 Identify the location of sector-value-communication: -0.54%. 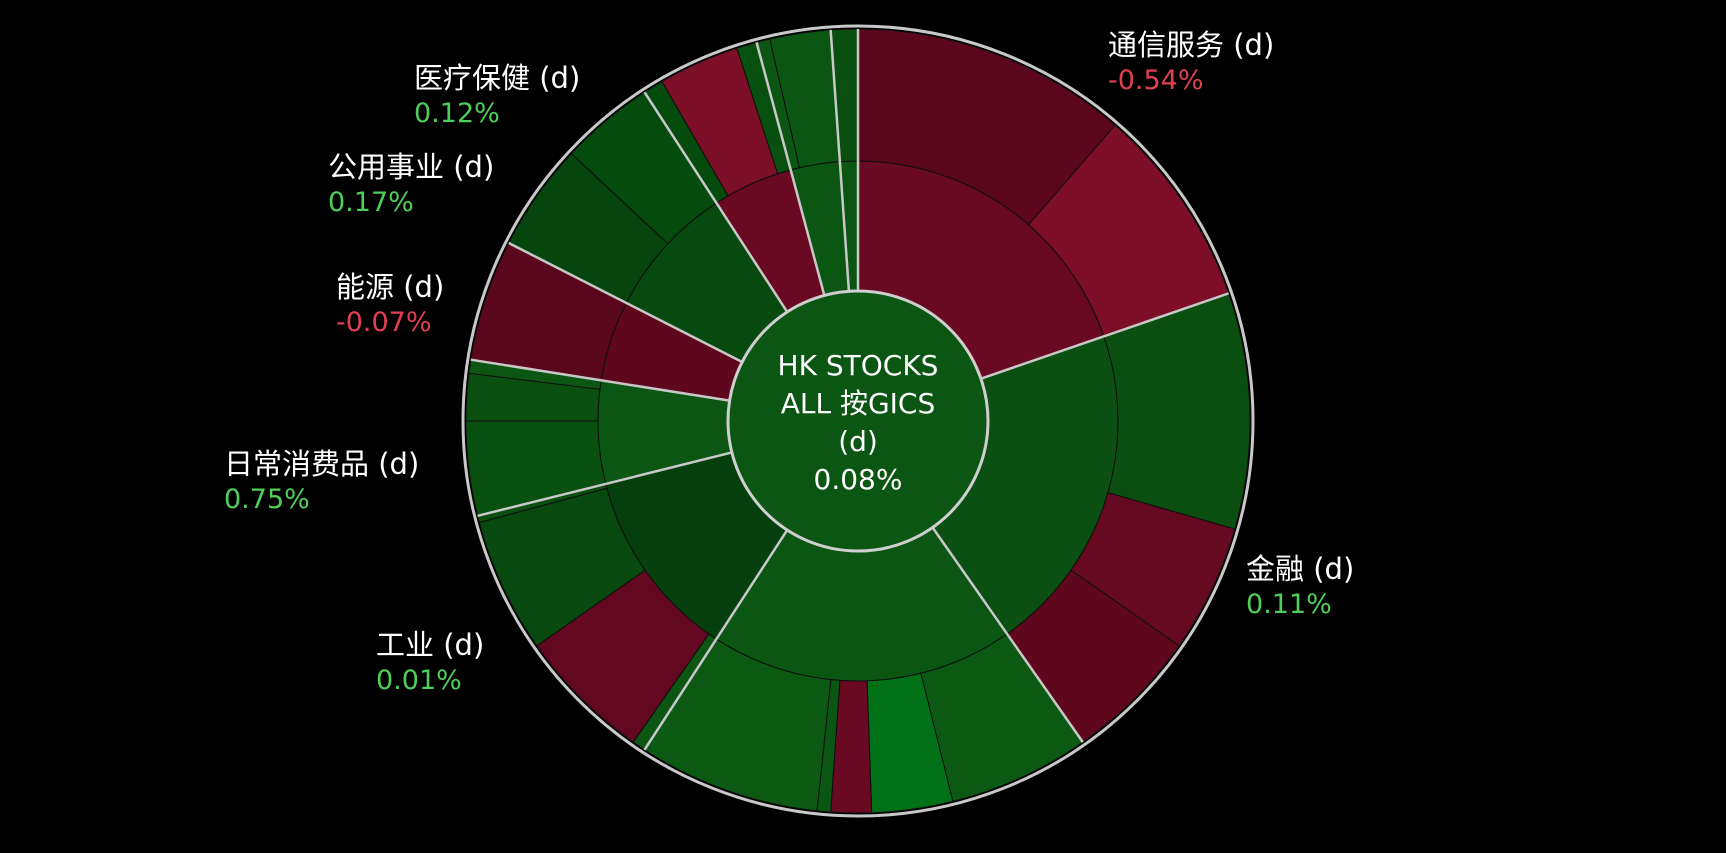
(1156, 80).